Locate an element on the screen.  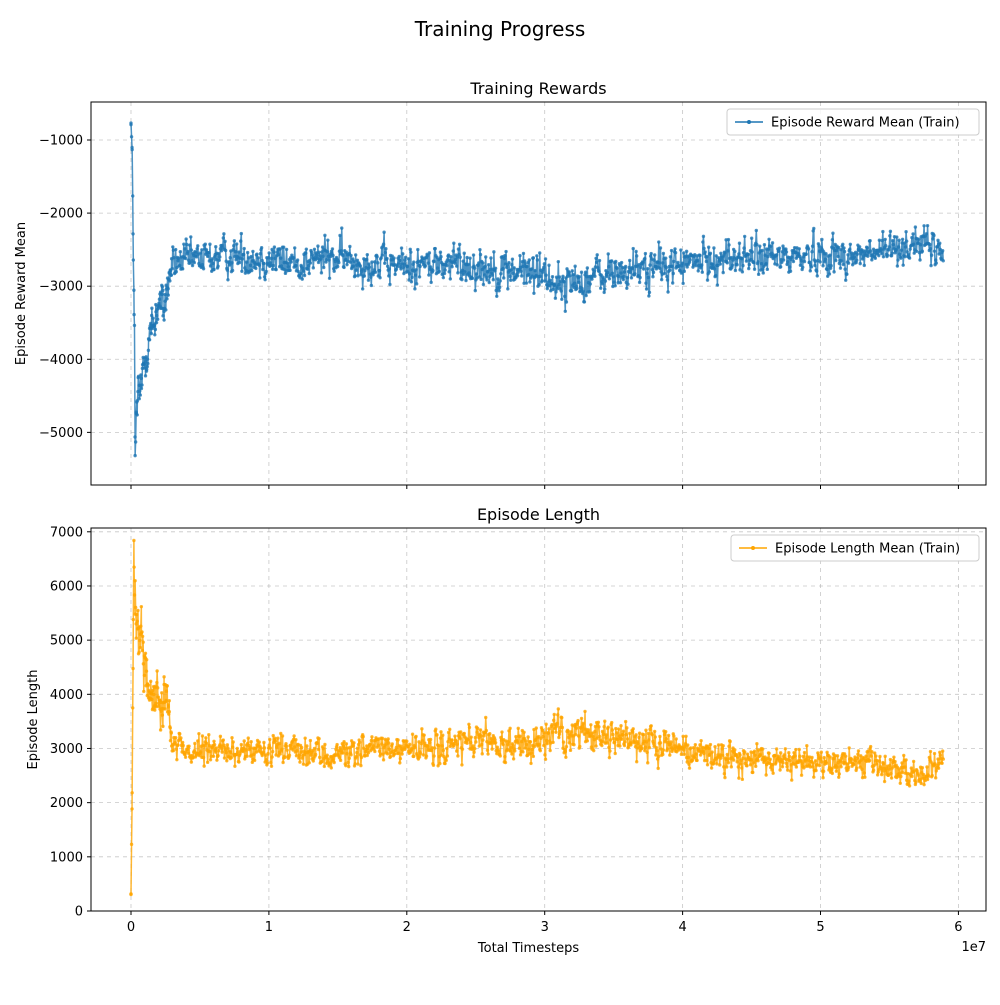
y-tick-label-length: 3000 is located at coordinates (66, 749).